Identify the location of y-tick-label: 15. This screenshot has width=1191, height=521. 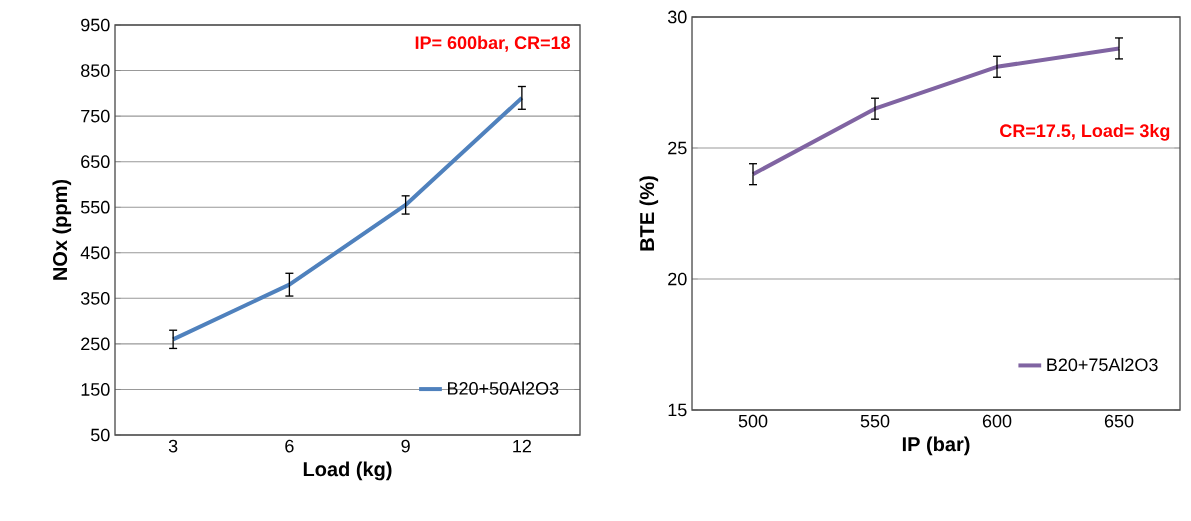
(677, 410).